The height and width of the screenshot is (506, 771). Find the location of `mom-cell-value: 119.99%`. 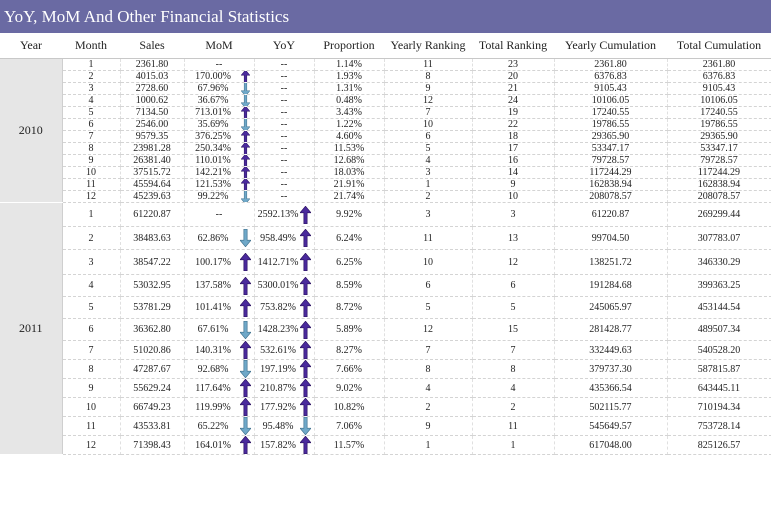

mom-cell-value: 119.99% is located at coordinates (213, 407).